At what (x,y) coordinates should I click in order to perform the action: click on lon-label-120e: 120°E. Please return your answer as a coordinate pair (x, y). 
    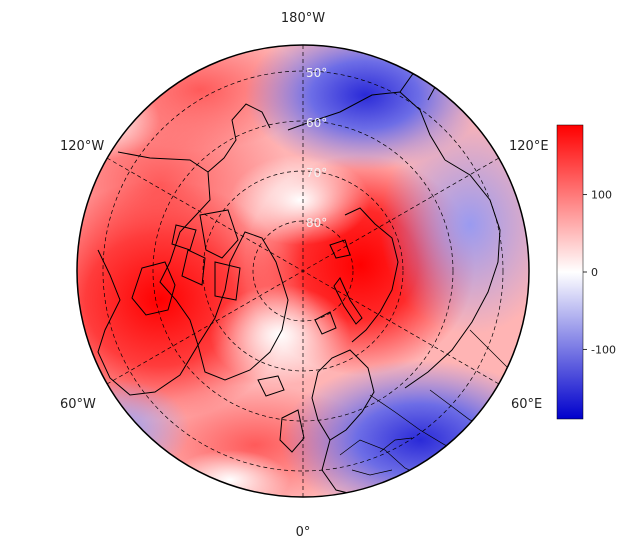
    Looking at the image, I should click on (529, 146).